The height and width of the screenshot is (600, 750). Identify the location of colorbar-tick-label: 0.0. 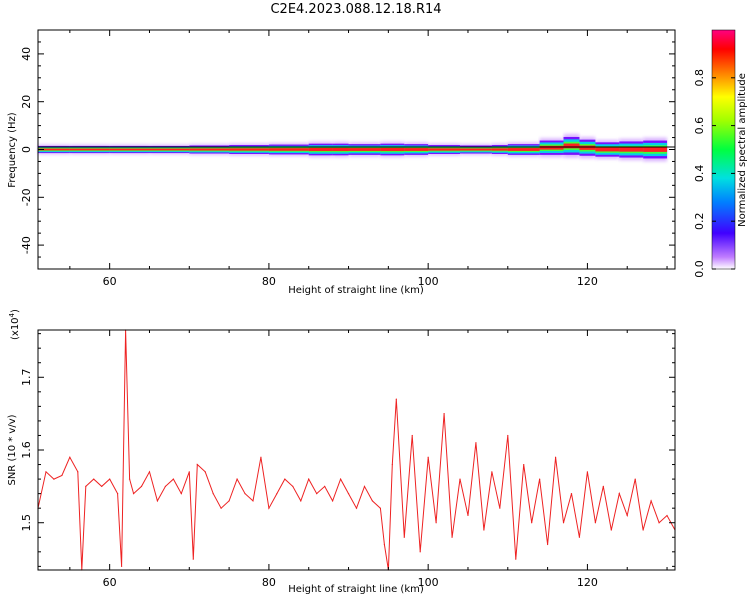
(699, 269).